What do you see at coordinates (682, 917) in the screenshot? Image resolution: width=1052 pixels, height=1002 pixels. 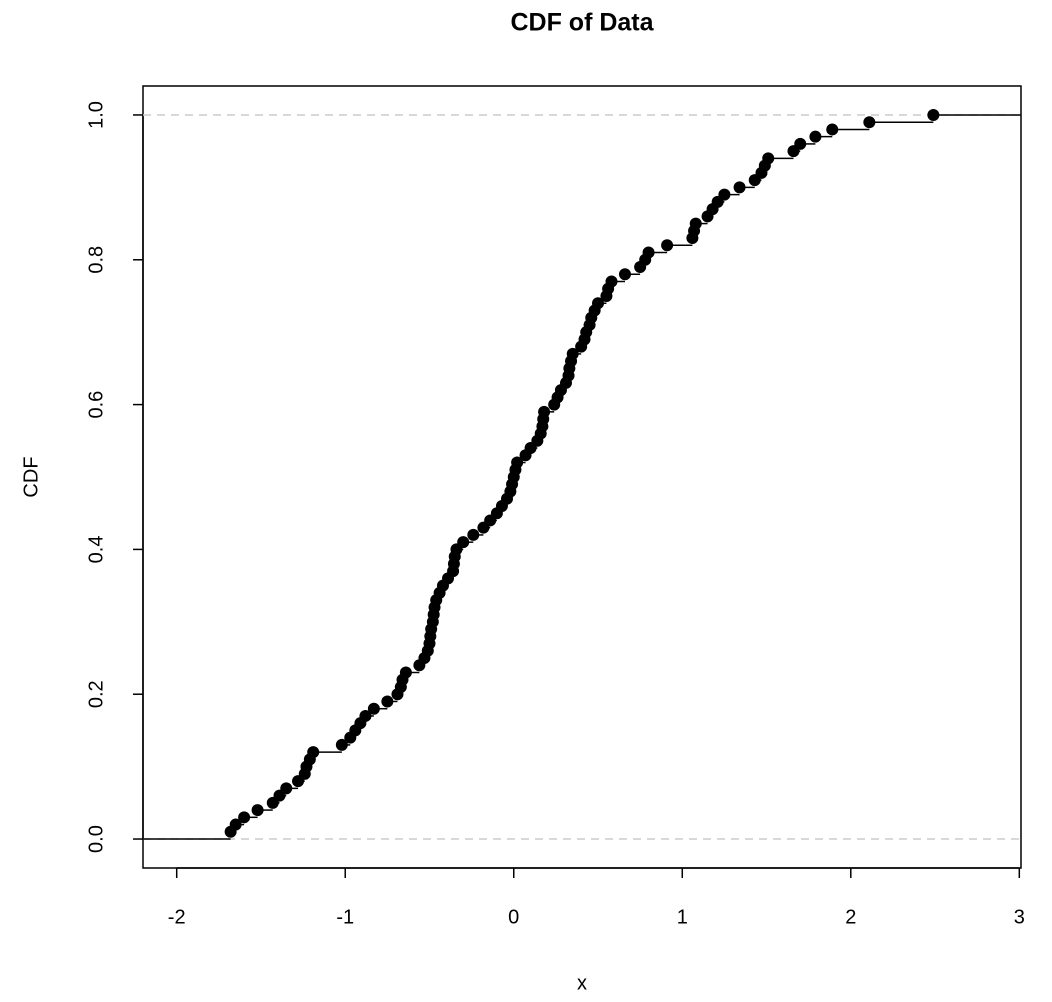 I see `x-tick-label: 1` at bounding box center [682, 917].